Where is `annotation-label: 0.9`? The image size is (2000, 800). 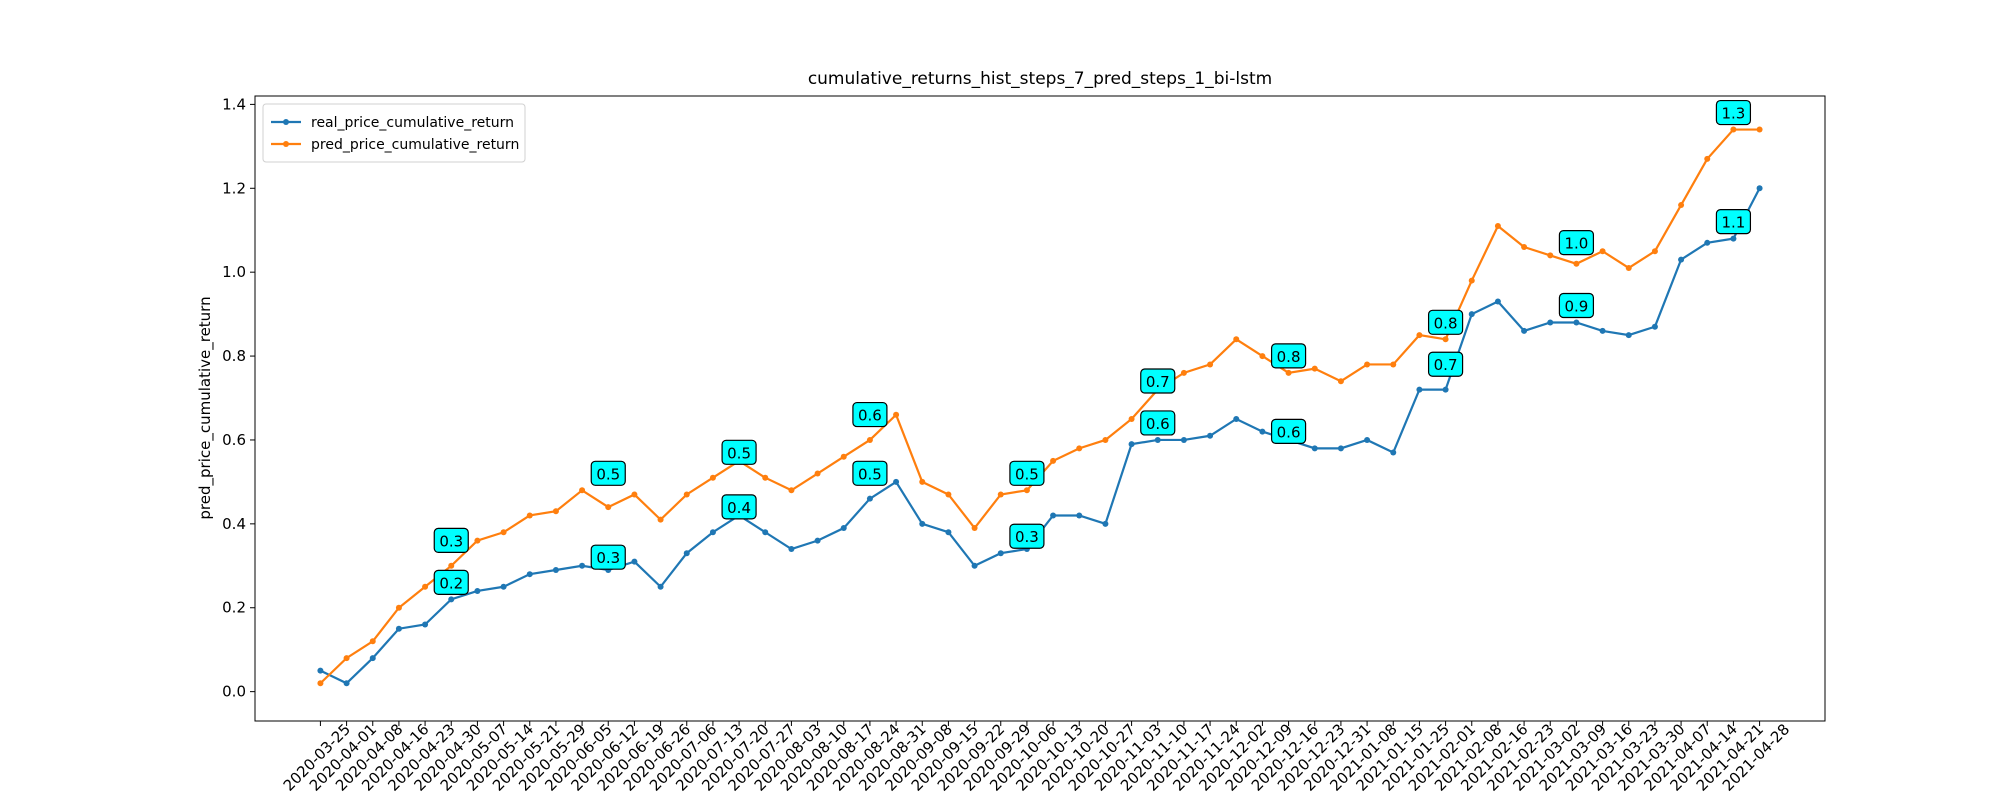
annotation-label: 0.9 is located at coordinates (1576, 307).